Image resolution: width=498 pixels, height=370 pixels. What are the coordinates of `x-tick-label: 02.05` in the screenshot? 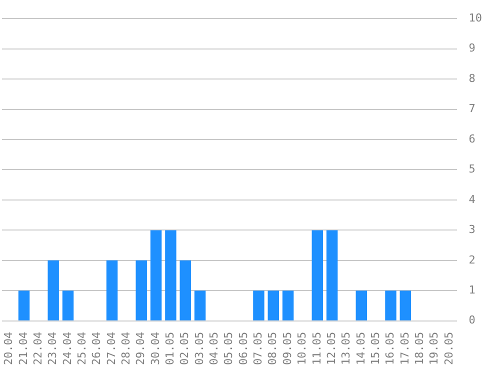 It's located at (185, 349).